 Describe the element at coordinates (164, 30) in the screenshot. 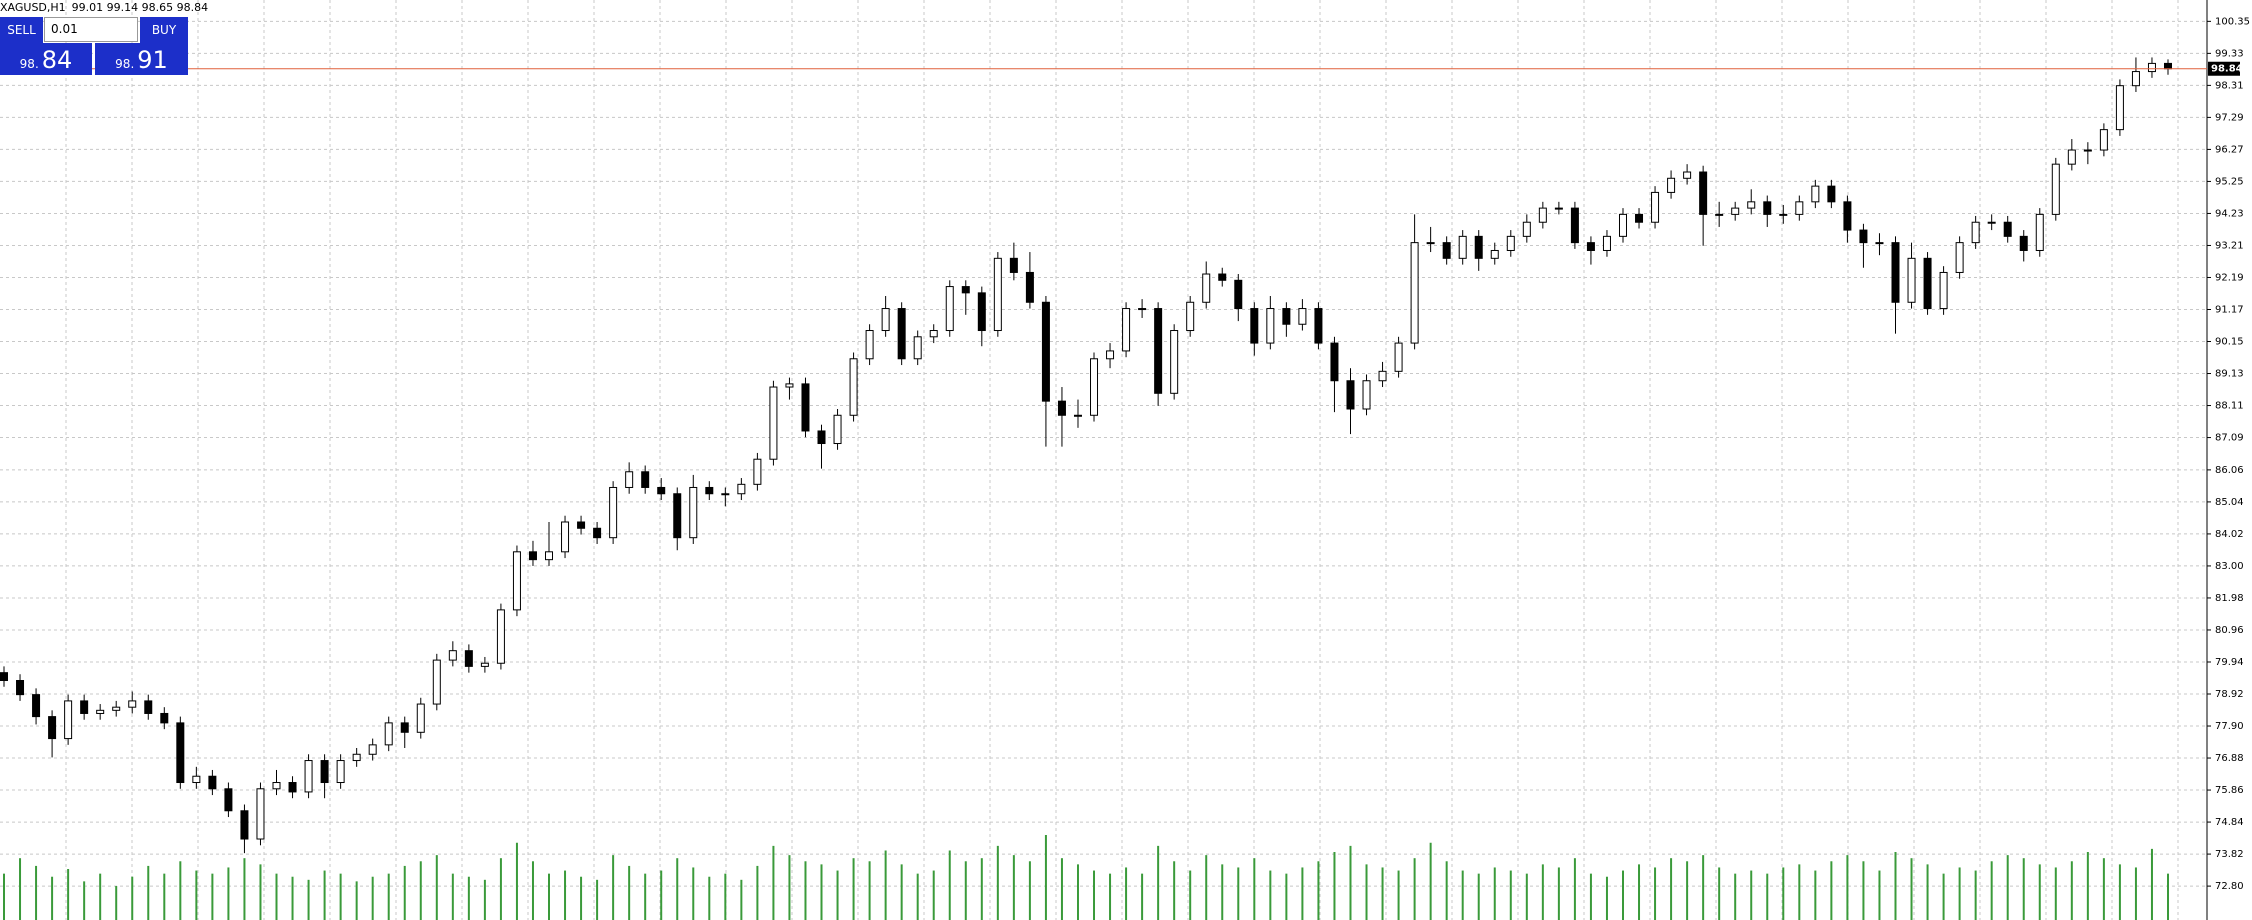

I see `buy-button: BUY` at that location.